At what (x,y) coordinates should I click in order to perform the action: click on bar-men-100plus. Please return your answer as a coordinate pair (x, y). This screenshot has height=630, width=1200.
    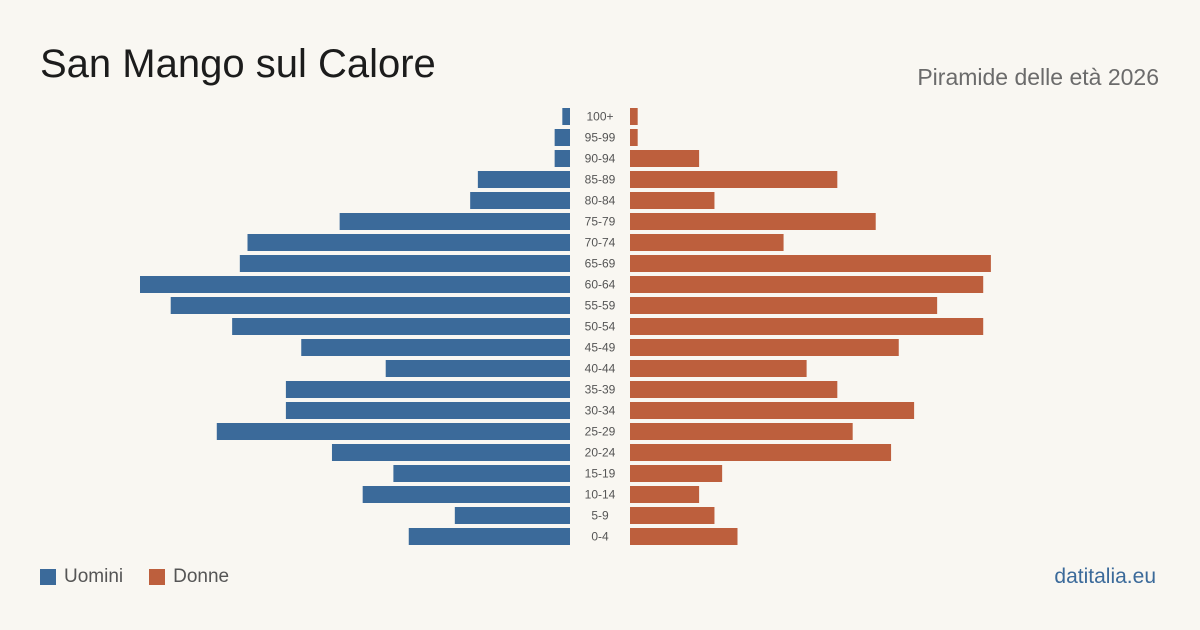
    Looking at the image, I should click on (566, 116).